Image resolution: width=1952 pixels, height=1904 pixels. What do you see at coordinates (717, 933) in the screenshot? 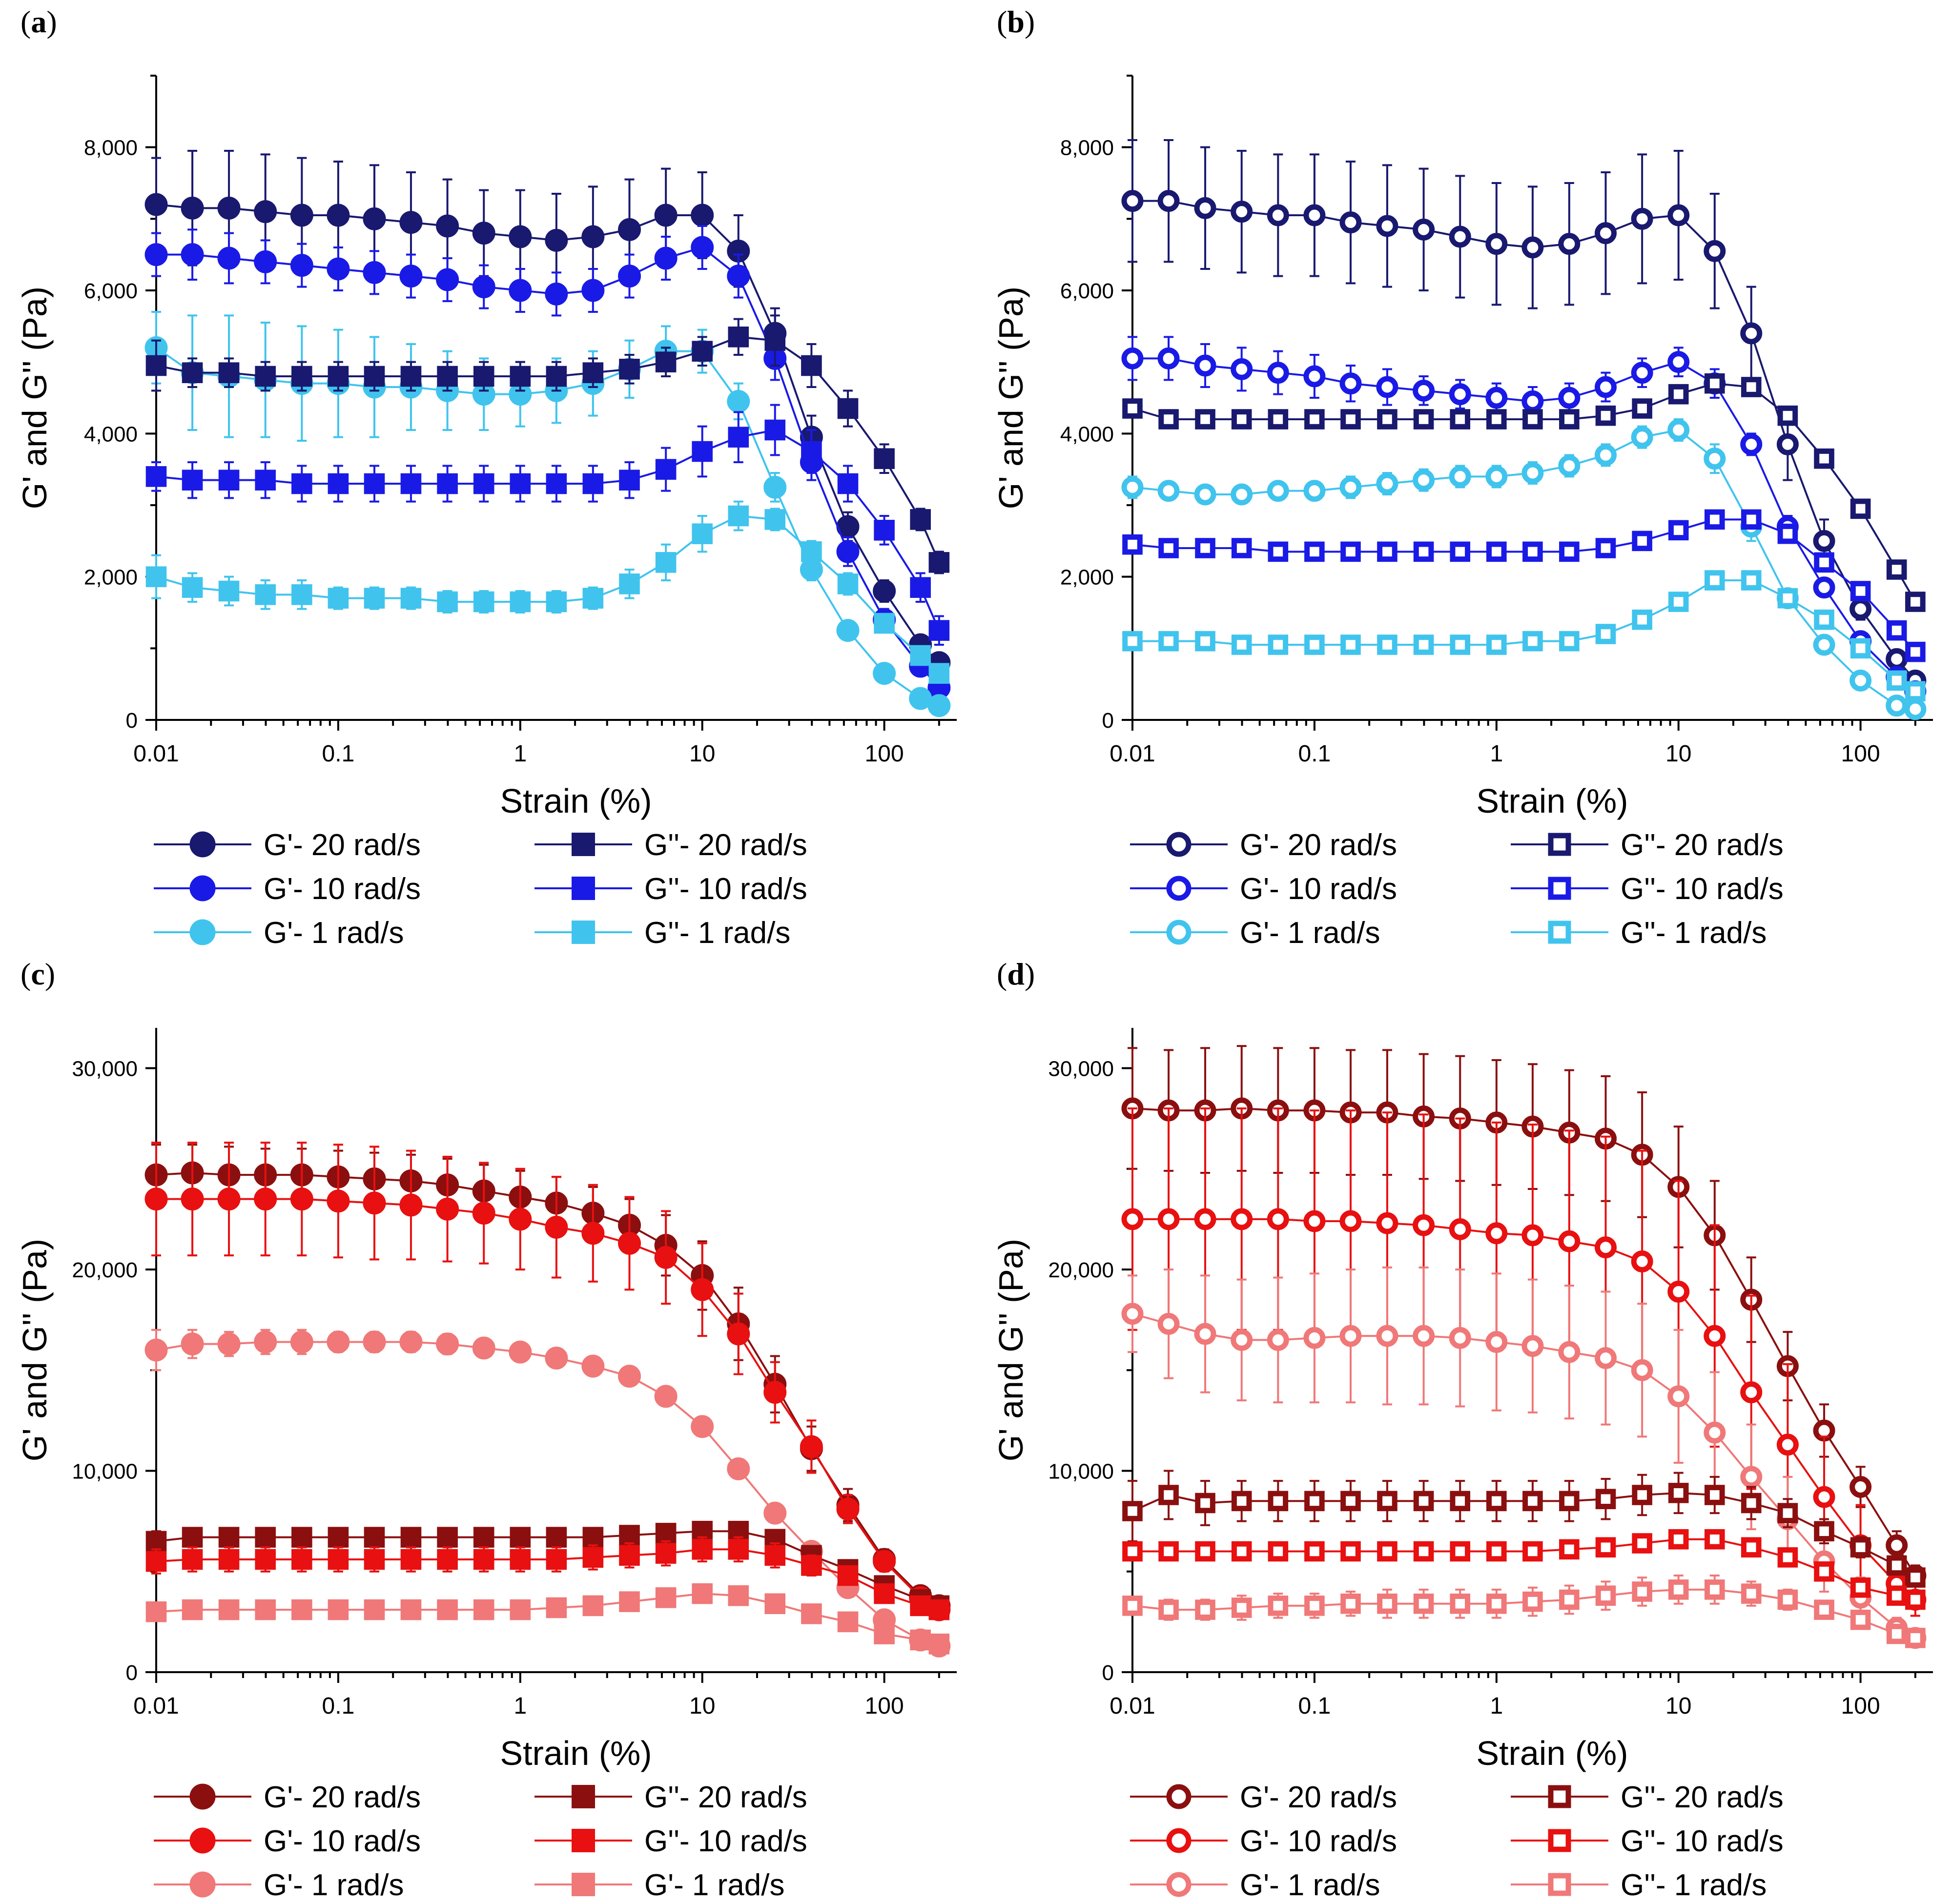
I see `legend-label: G''- 1 rad/s` at bounding box center [717, 933].